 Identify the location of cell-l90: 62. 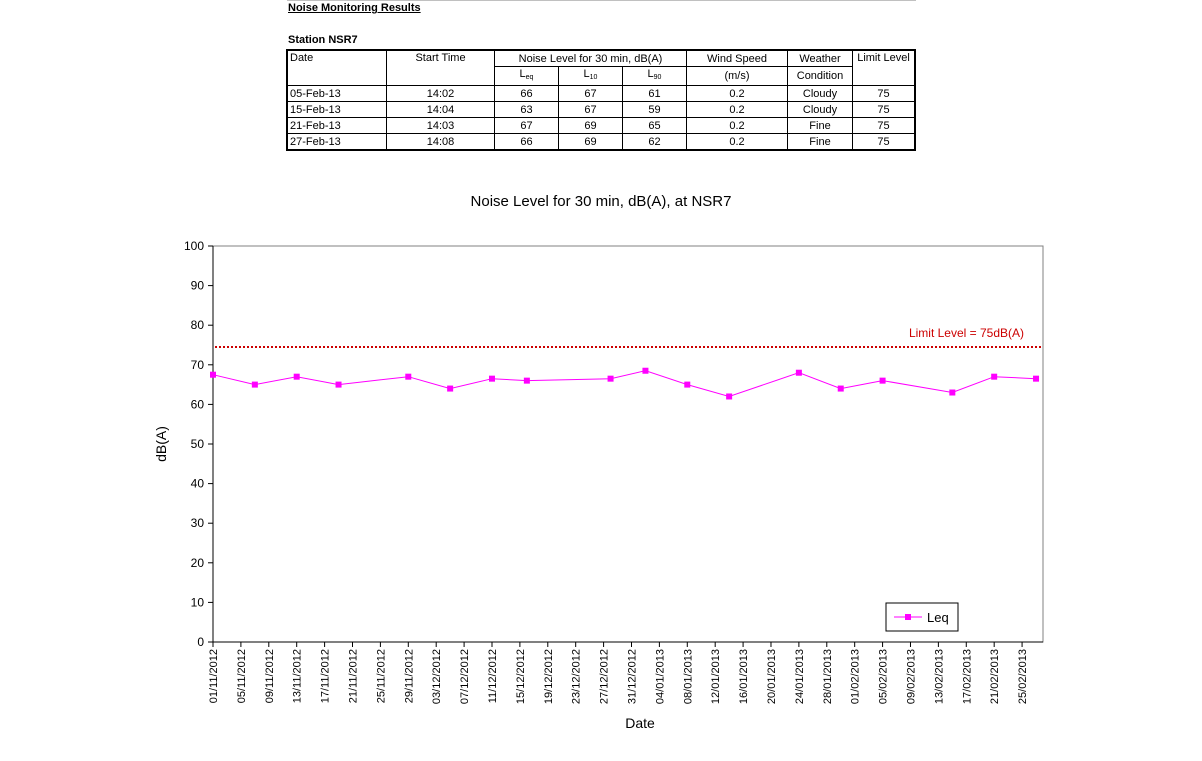
(654, 142).